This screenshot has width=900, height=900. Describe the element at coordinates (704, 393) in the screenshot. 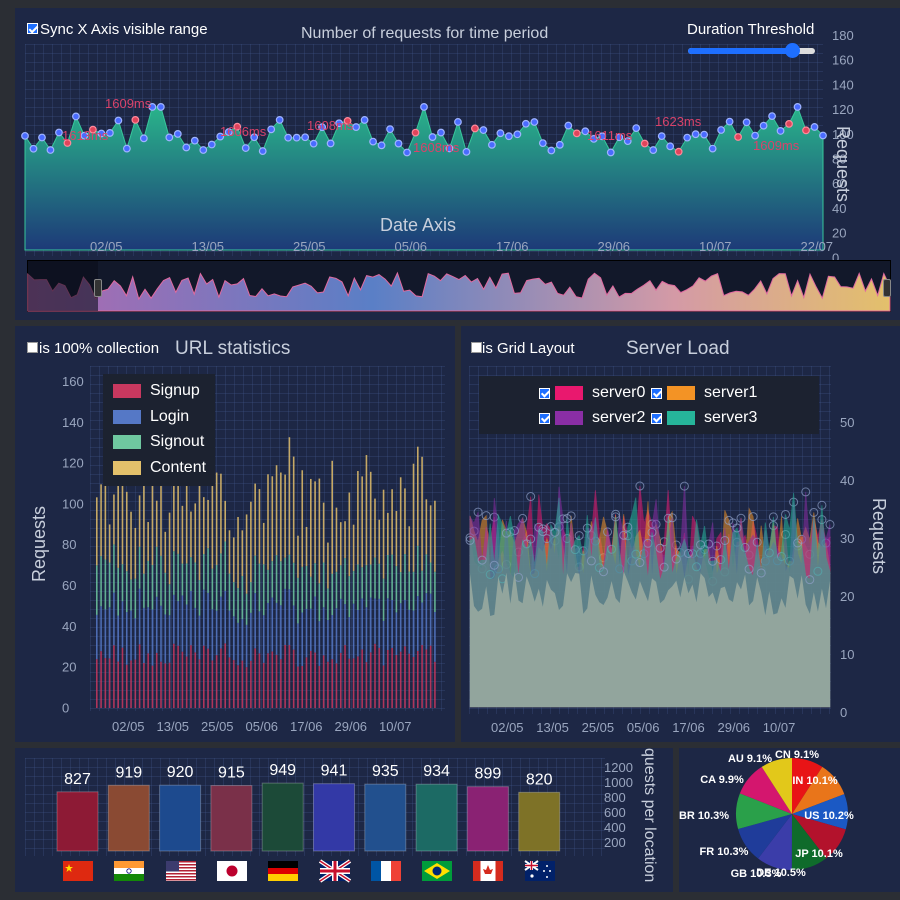

I see `legend-item-server1: server1` at that location.